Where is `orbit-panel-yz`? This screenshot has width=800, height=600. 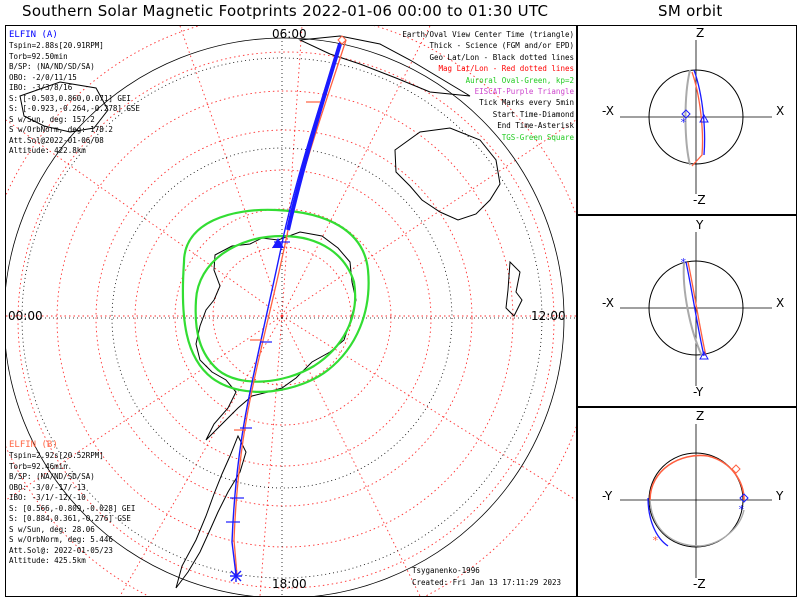 orbit-panel-yz is located at coordinates (687, 502).